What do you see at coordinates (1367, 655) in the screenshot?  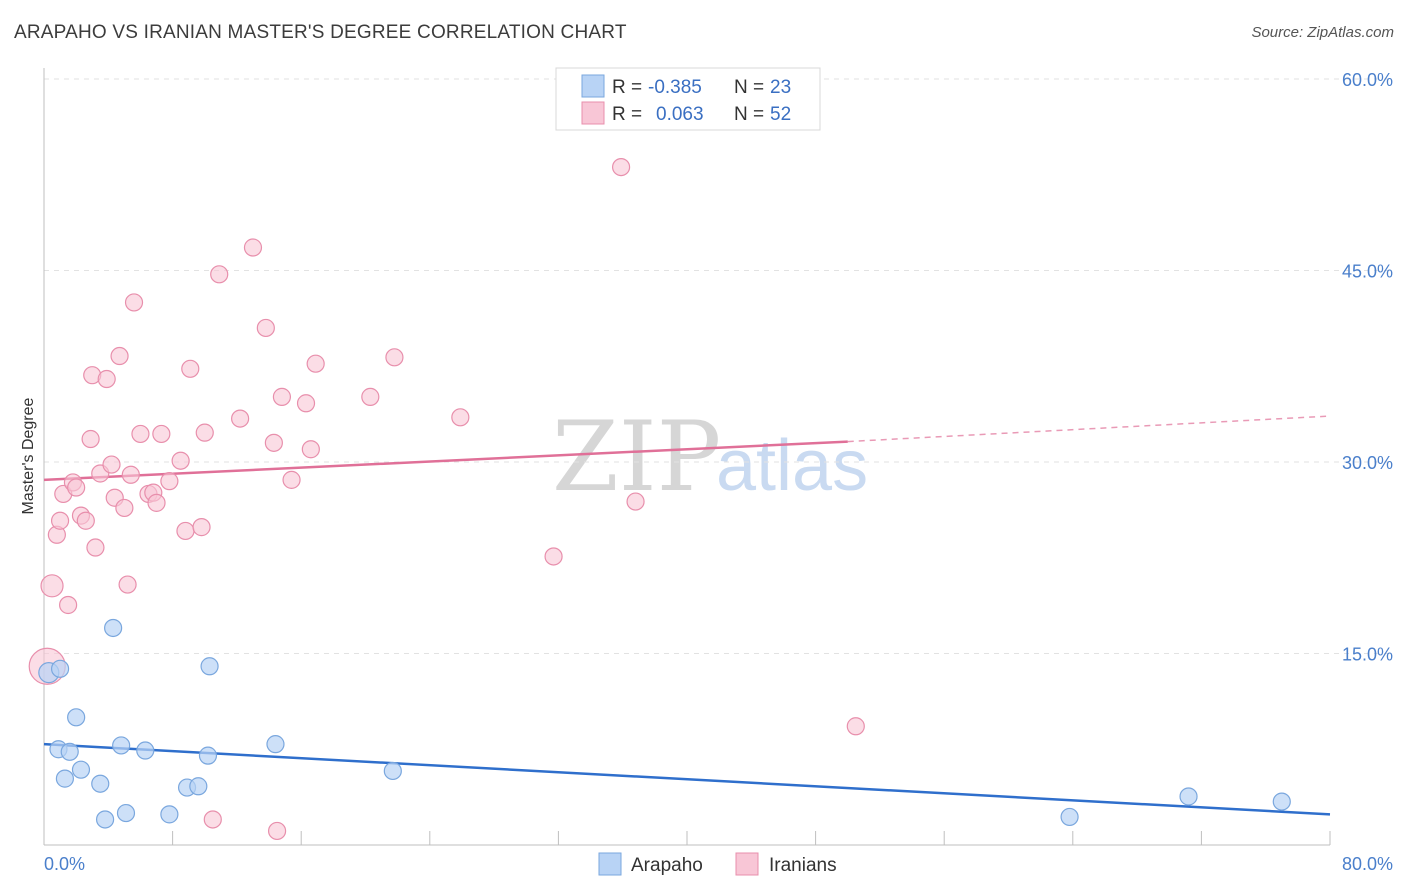 I see `y-tick-label: 15.0%` at bounding box center [1367, 655].